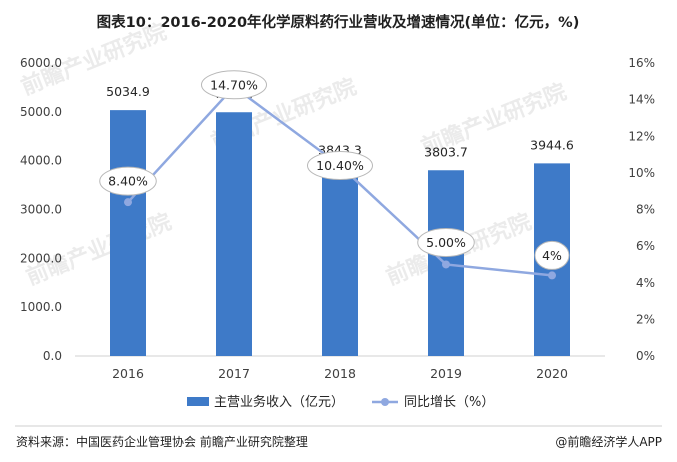  I want to click on right-axis-tick-label: 14%, so click(641, 100).